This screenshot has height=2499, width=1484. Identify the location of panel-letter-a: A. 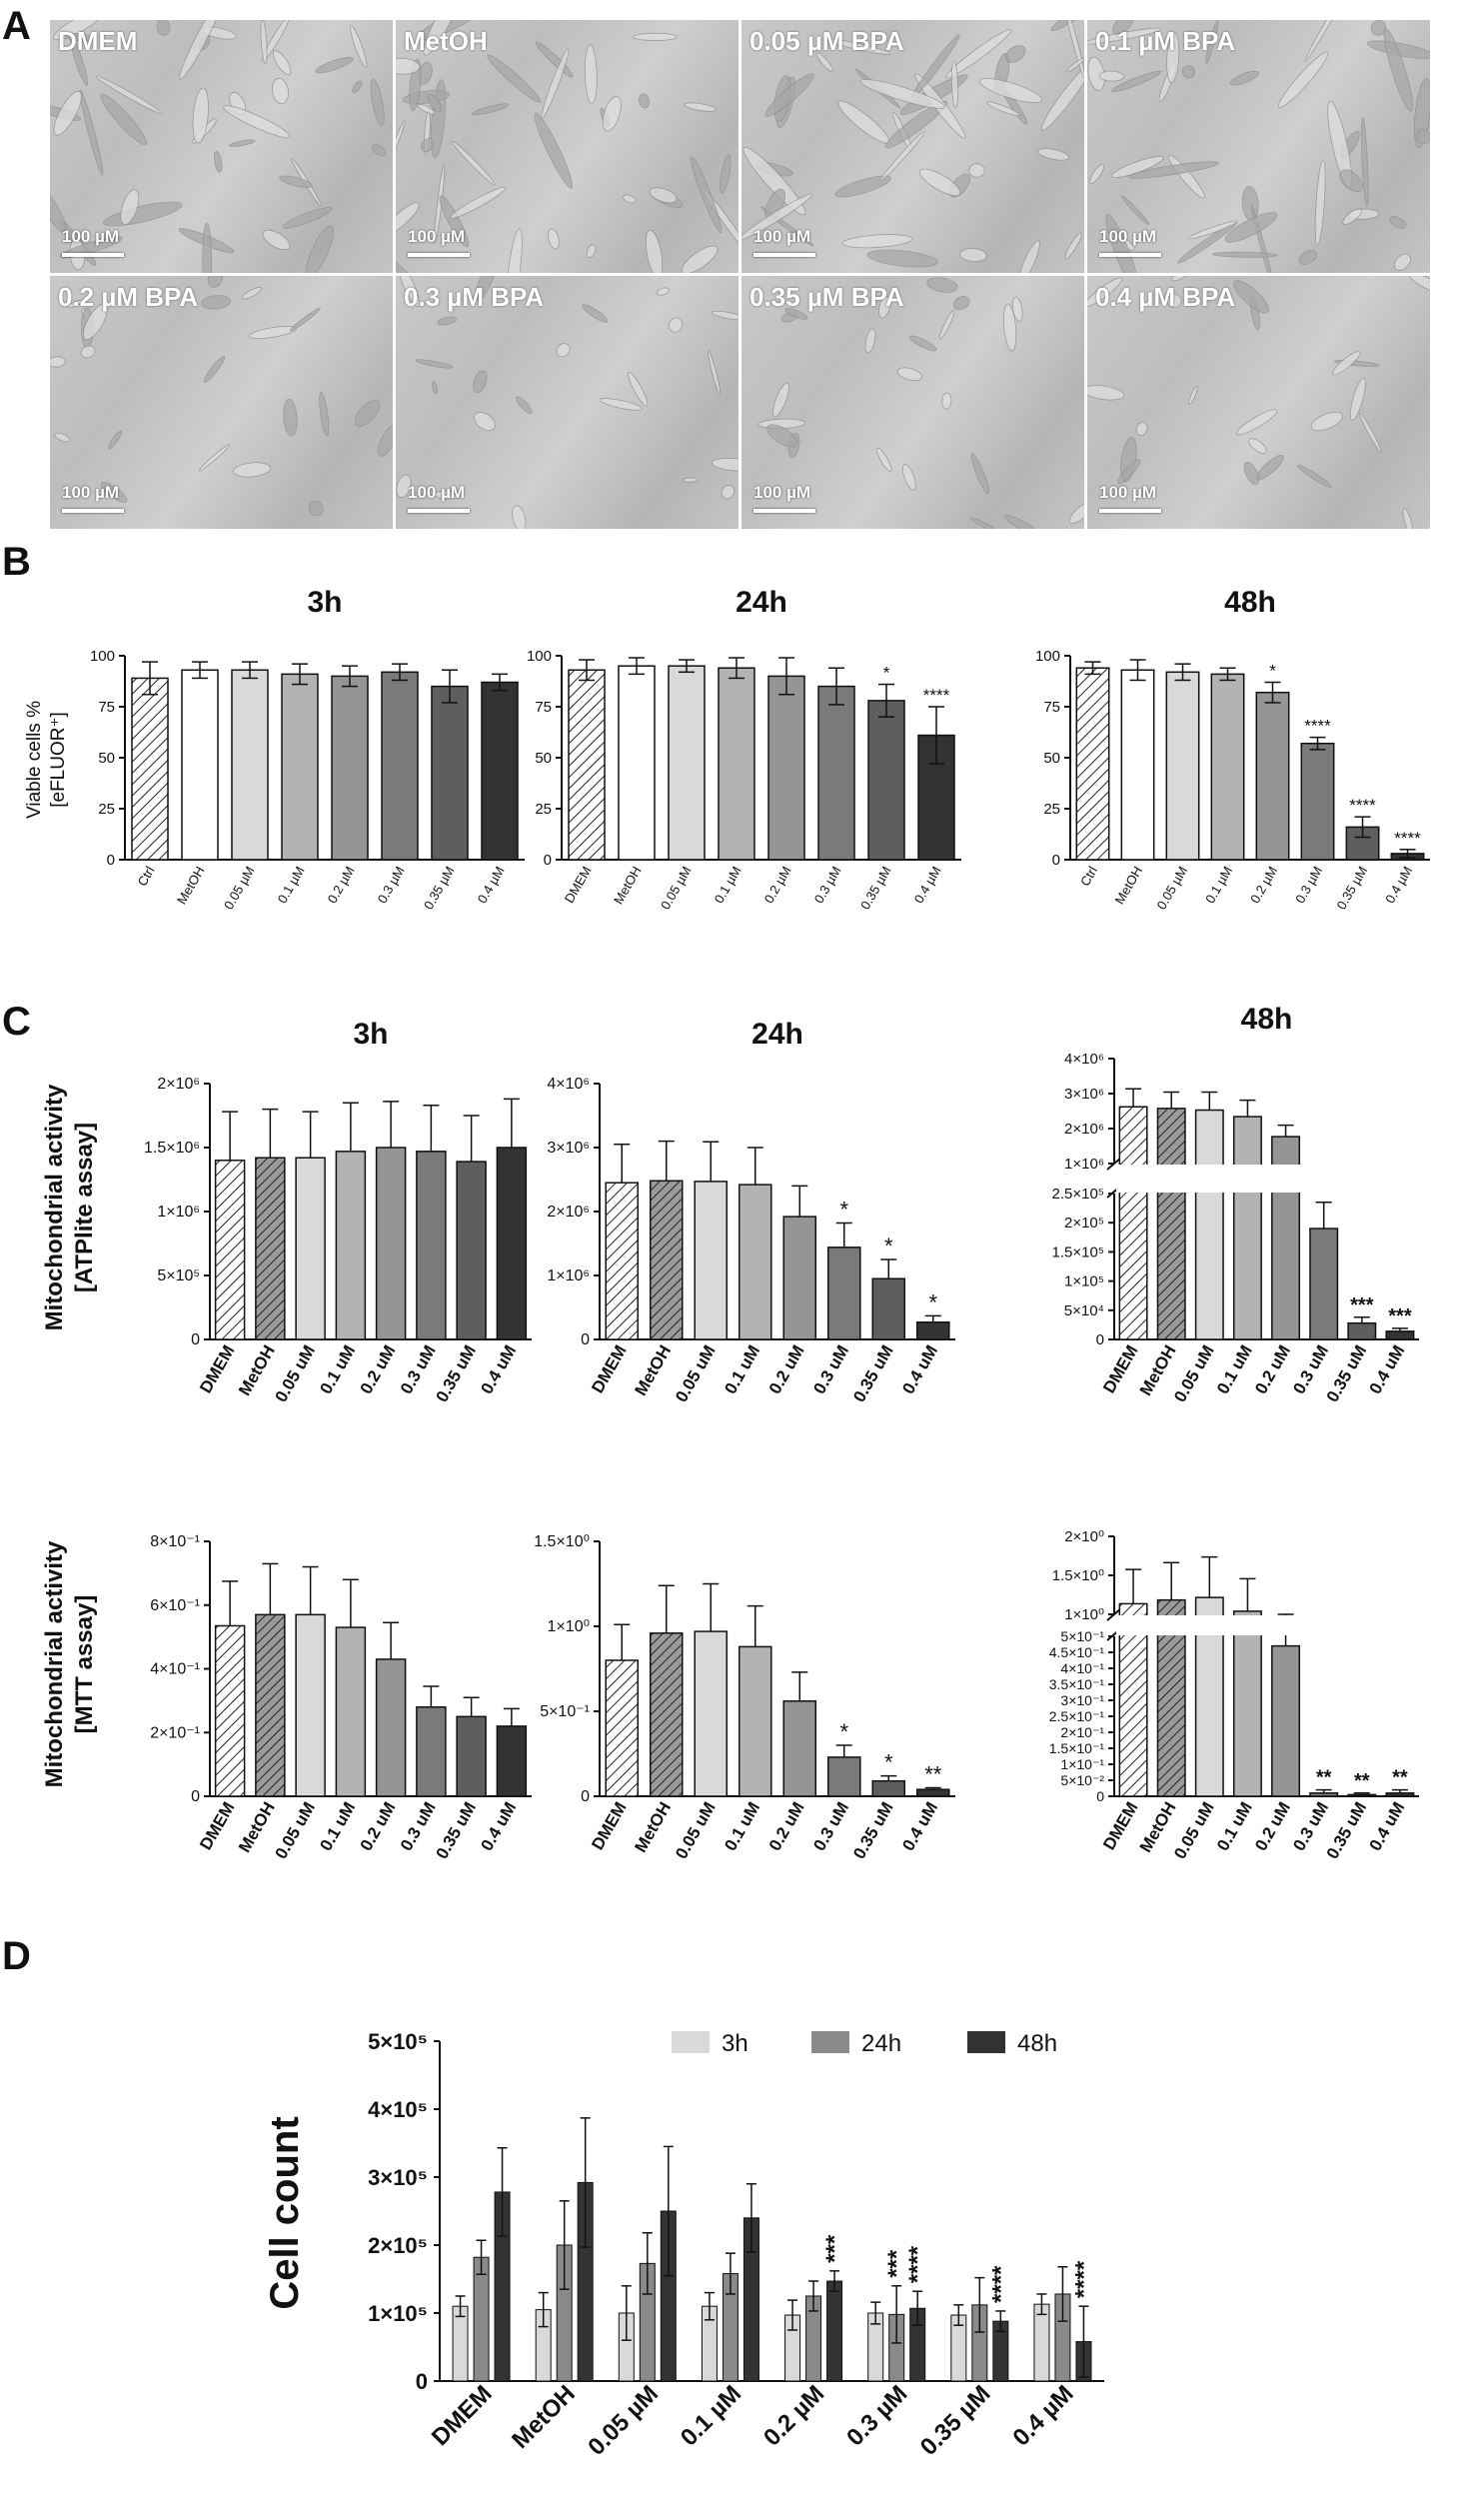
(16, 26).